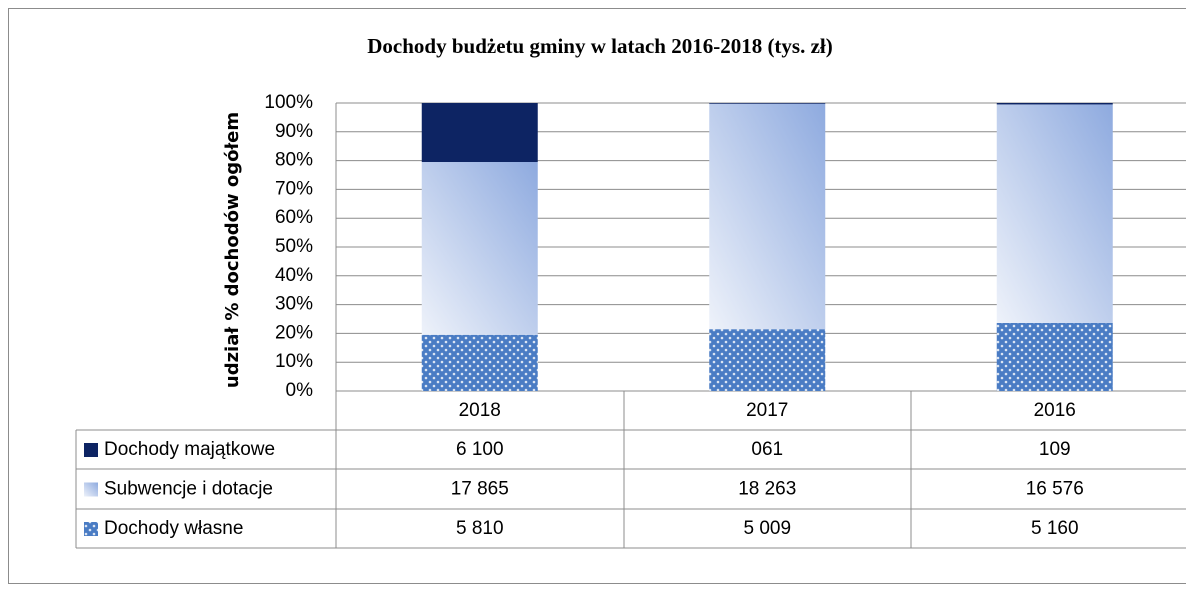  Describe the element at coordinates (294, 361) in the screenshot. I see `y-tick-label: 10%` at that location.